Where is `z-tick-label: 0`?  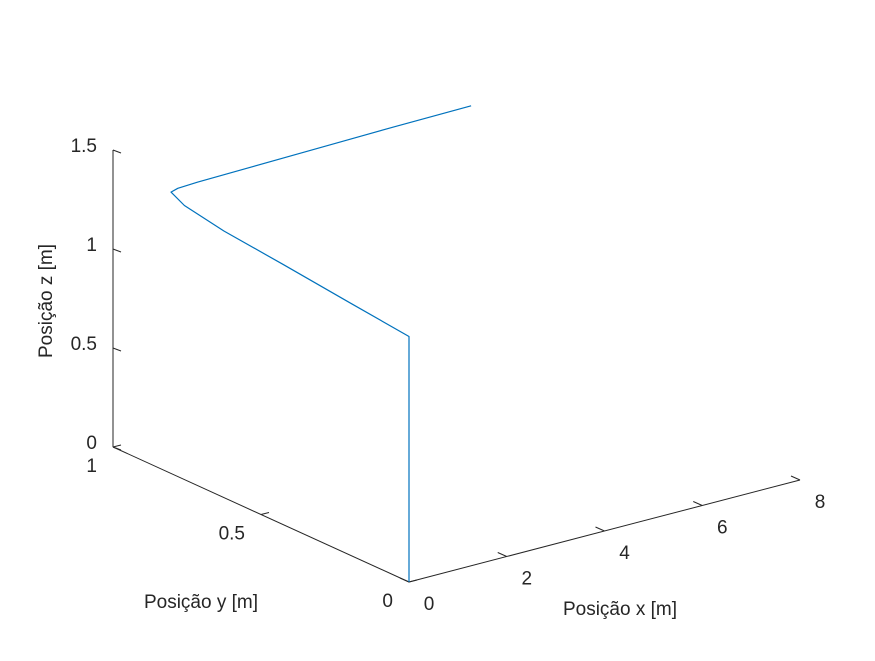
z-tick-label: 0 is located at coordinates (91, 443).